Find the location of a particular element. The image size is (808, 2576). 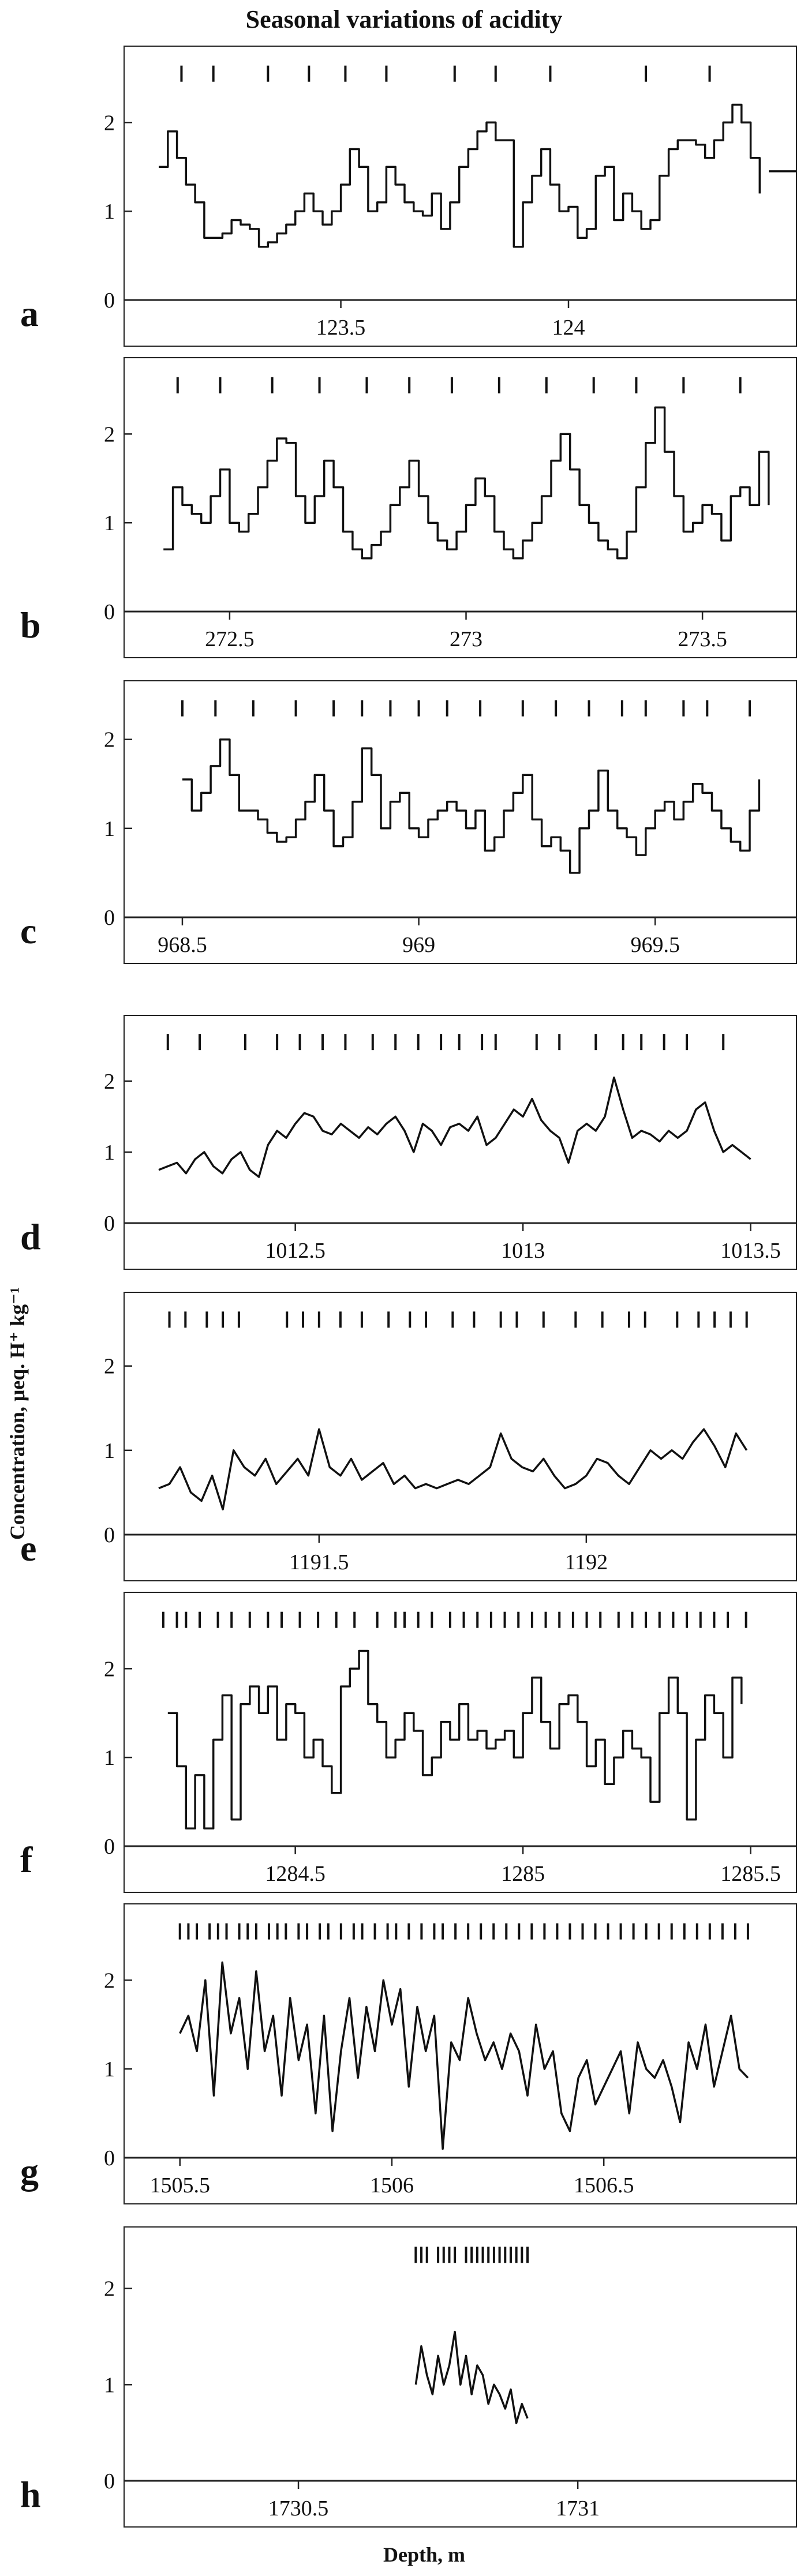

panel-d: 0 1 2 1012.5 1013 1013.5 d is located at coordinates (408, 1142).